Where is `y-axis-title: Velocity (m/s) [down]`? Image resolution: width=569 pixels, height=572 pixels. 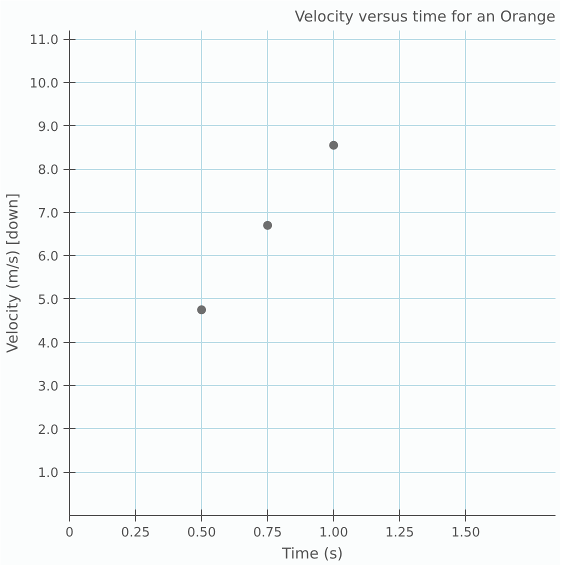 y-axis-title: Velocity (m/s) [down] is located at coordinates (13, 273).